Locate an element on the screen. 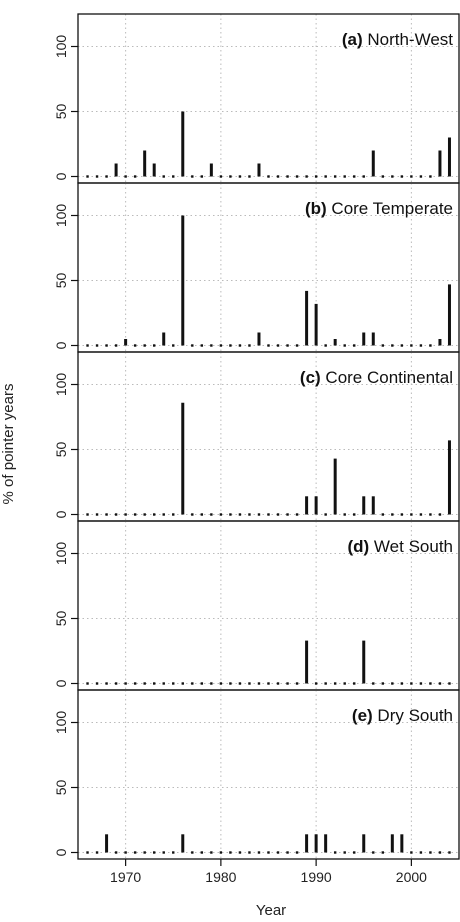 This screenshot has height=922, width=460. x-tick-label: 1990 is located at coordinates (316, 877).